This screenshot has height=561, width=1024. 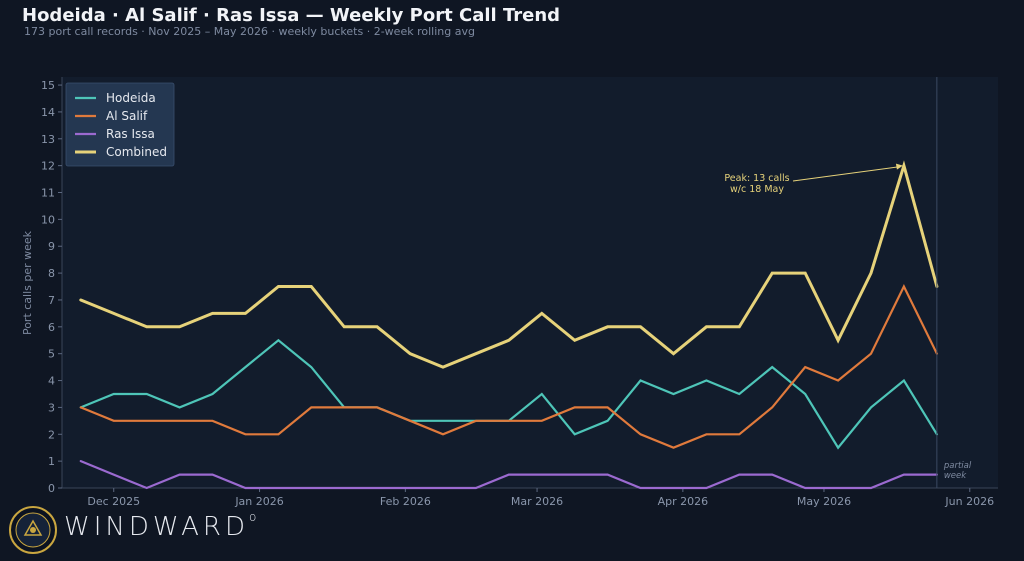 I want to click on y-axis-label: Port calls per week, so click(x=27, y=282).